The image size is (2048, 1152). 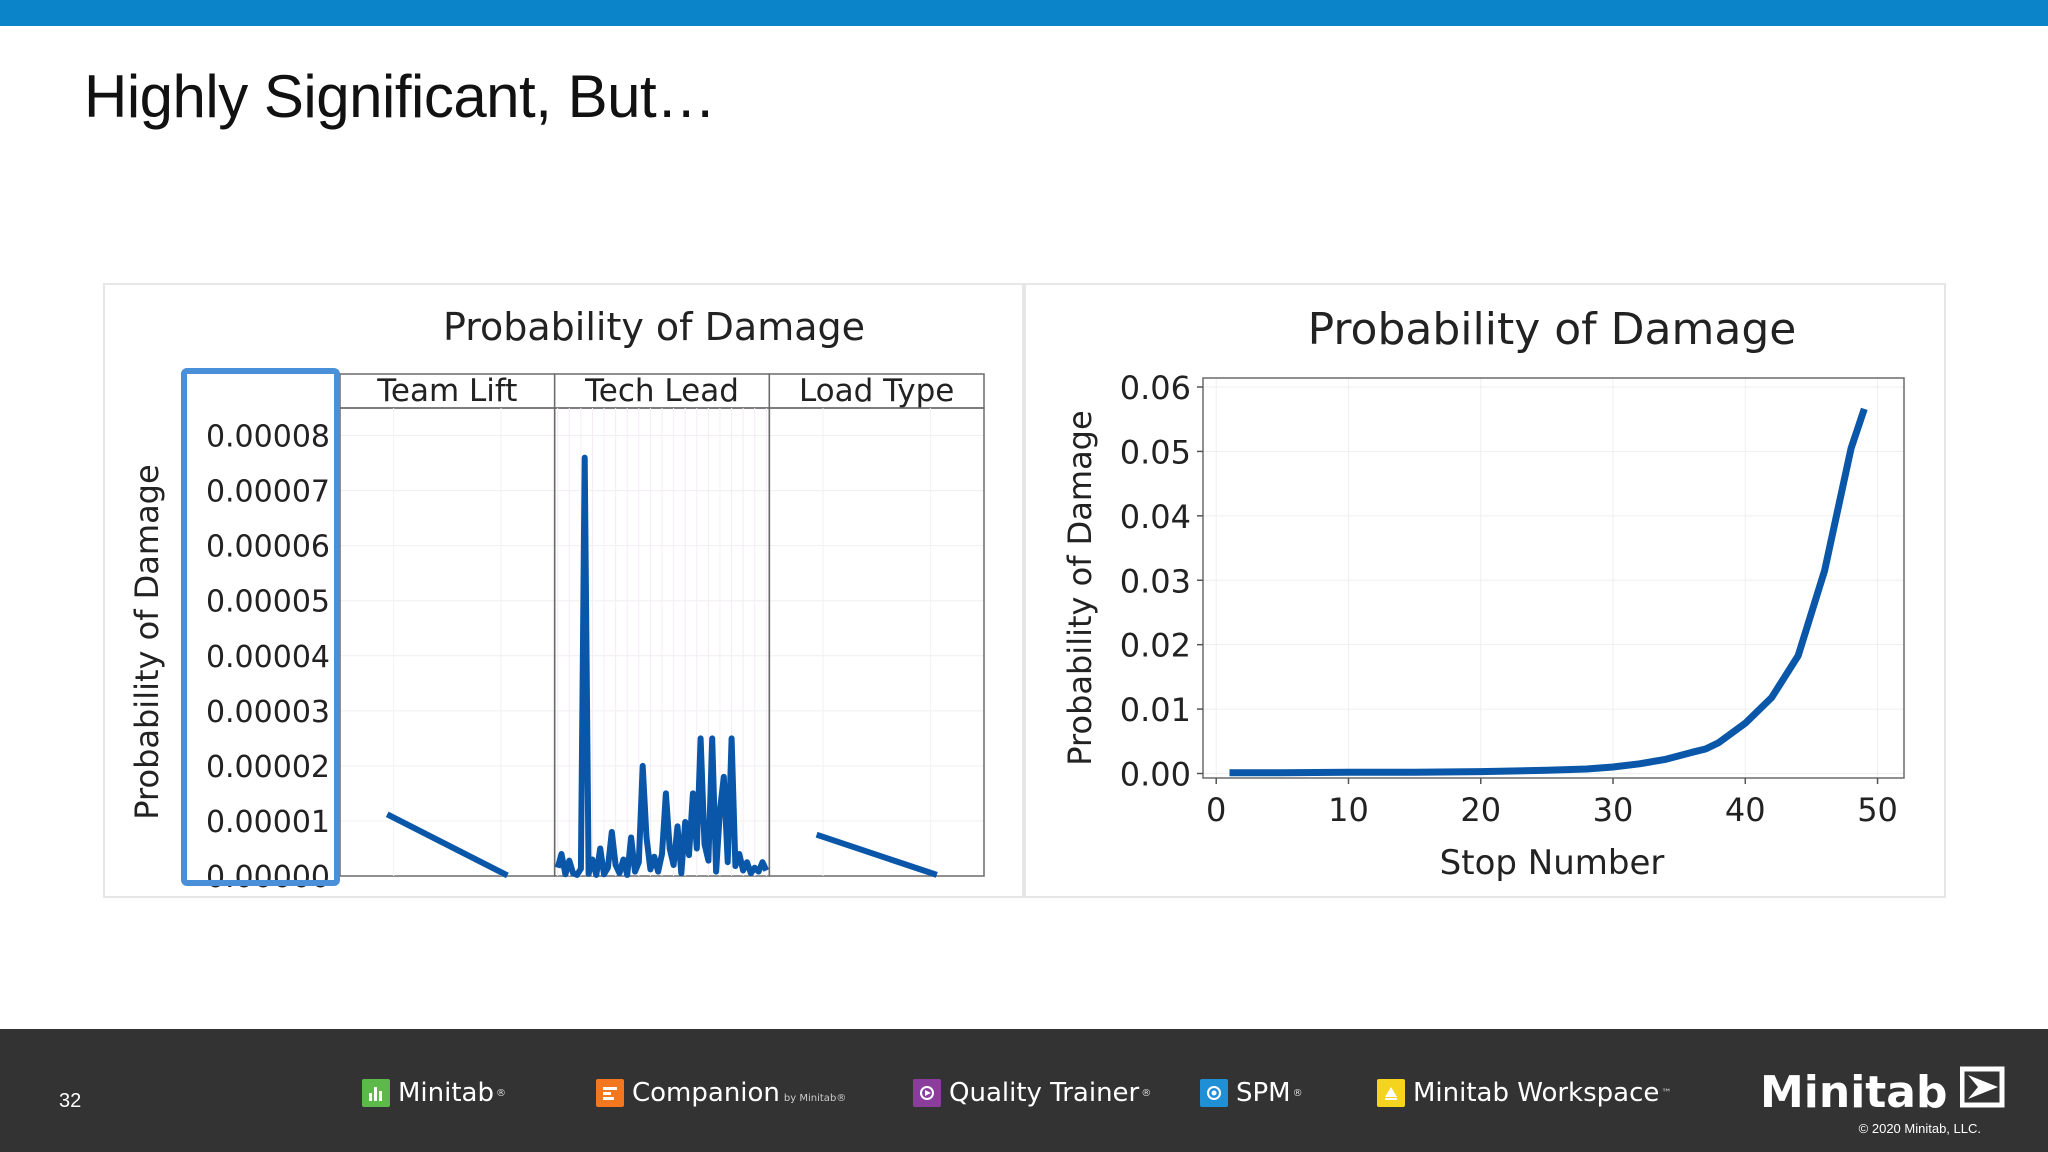 I want to click on product-label: Companion, so click(x=706, y=1093).